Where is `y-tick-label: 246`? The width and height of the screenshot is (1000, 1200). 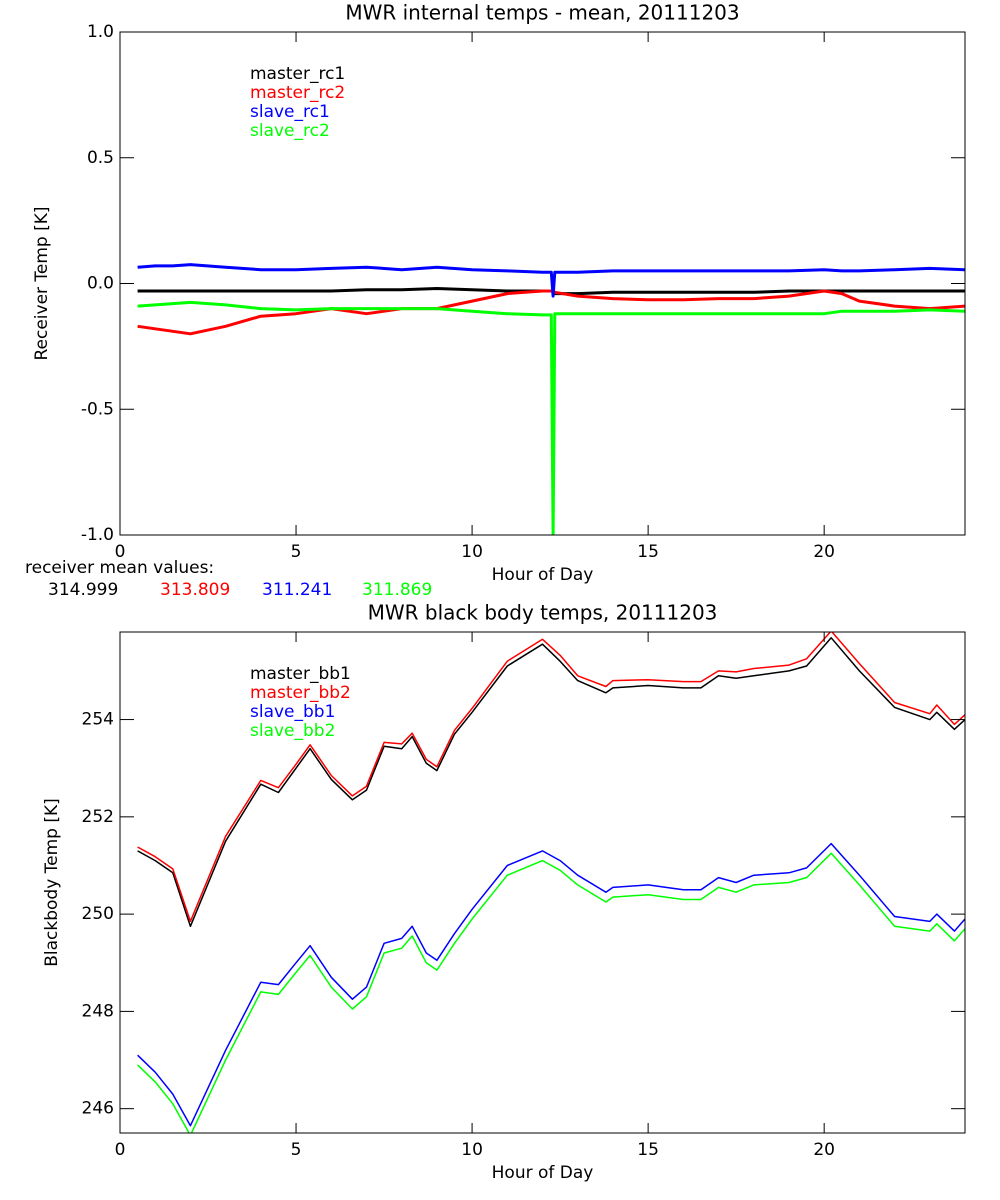
y-tick-label: 246 is located at coordinates (98, 1109).